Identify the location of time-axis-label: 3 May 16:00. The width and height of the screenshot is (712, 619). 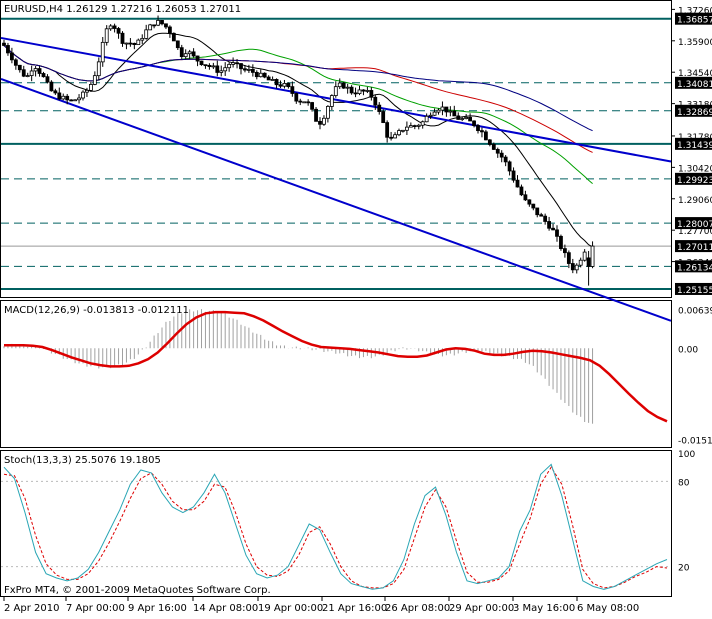
(544, 608).